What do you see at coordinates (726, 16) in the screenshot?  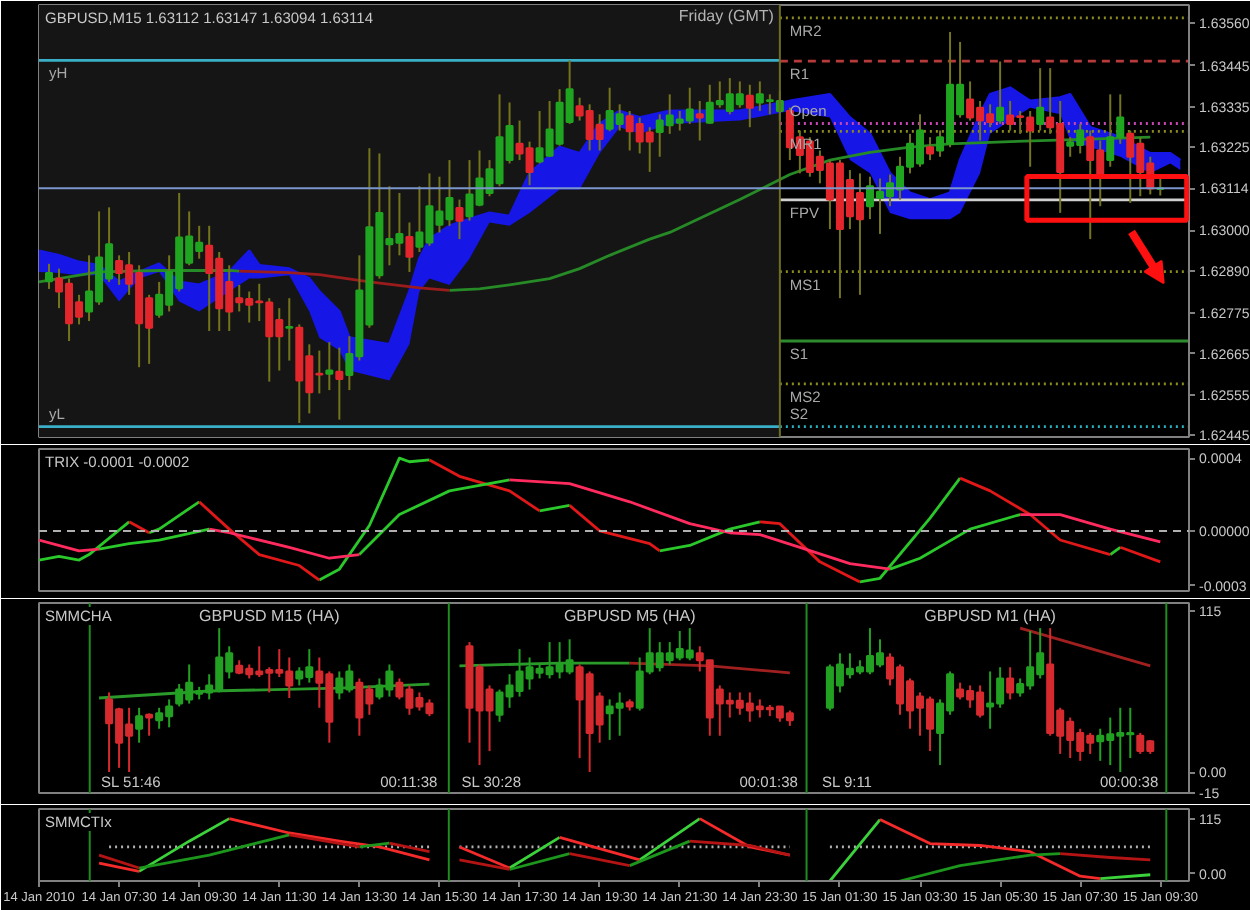 I see `ref-line-label: Friday (GMT)` at bounding box center [726, 16].